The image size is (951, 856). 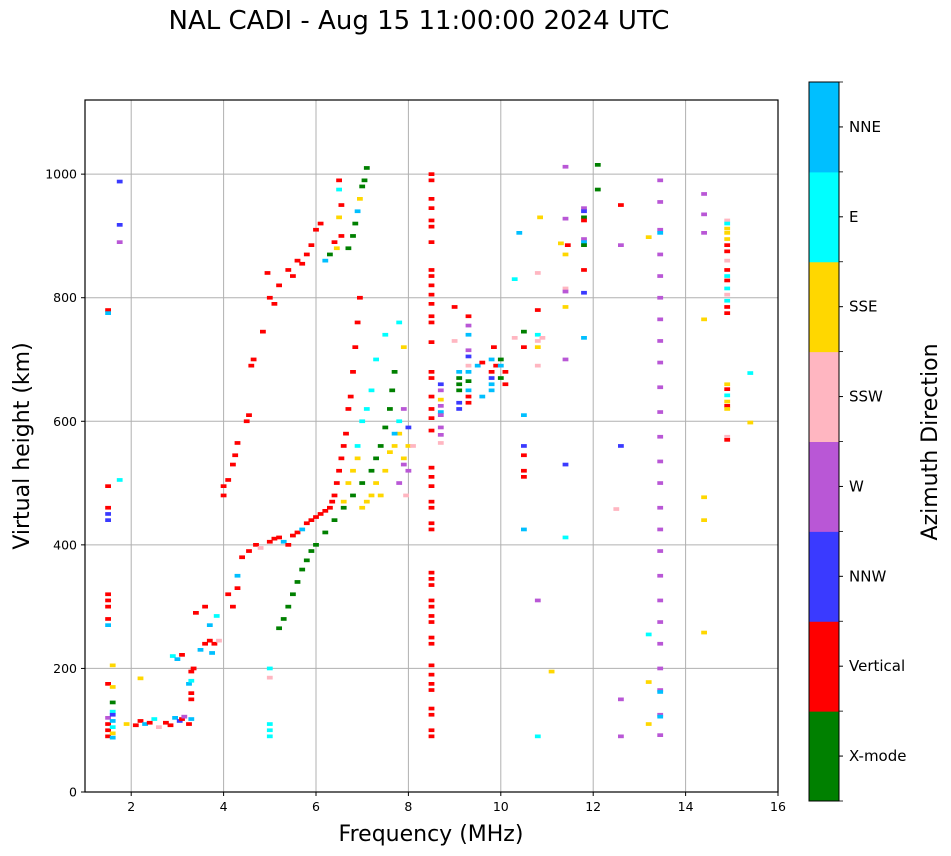 What do you see at coordinates (877, 756) in the screenshot?
I see `colorbar-tick-label: X-mode` at bounding box center [877, 756].